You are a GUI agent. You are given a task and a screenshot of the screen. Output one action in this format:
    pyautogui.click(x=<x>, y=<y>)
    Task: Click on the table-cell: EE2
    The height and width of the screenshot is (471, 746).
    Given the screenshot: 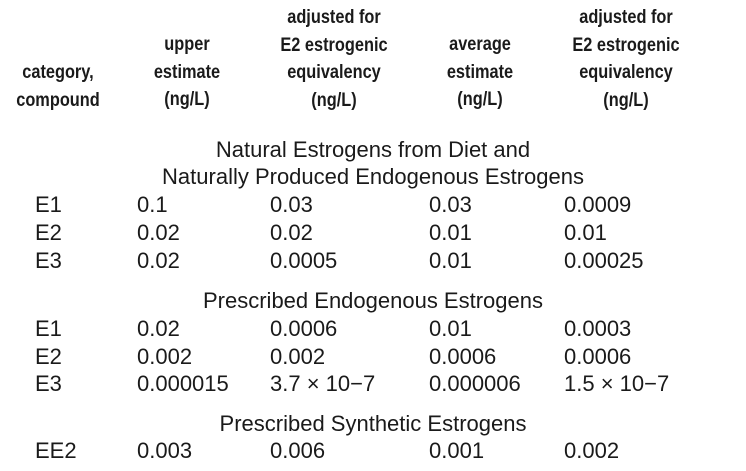 What is the action you would take?
    pyautogui.click(x=56, y=450)
    